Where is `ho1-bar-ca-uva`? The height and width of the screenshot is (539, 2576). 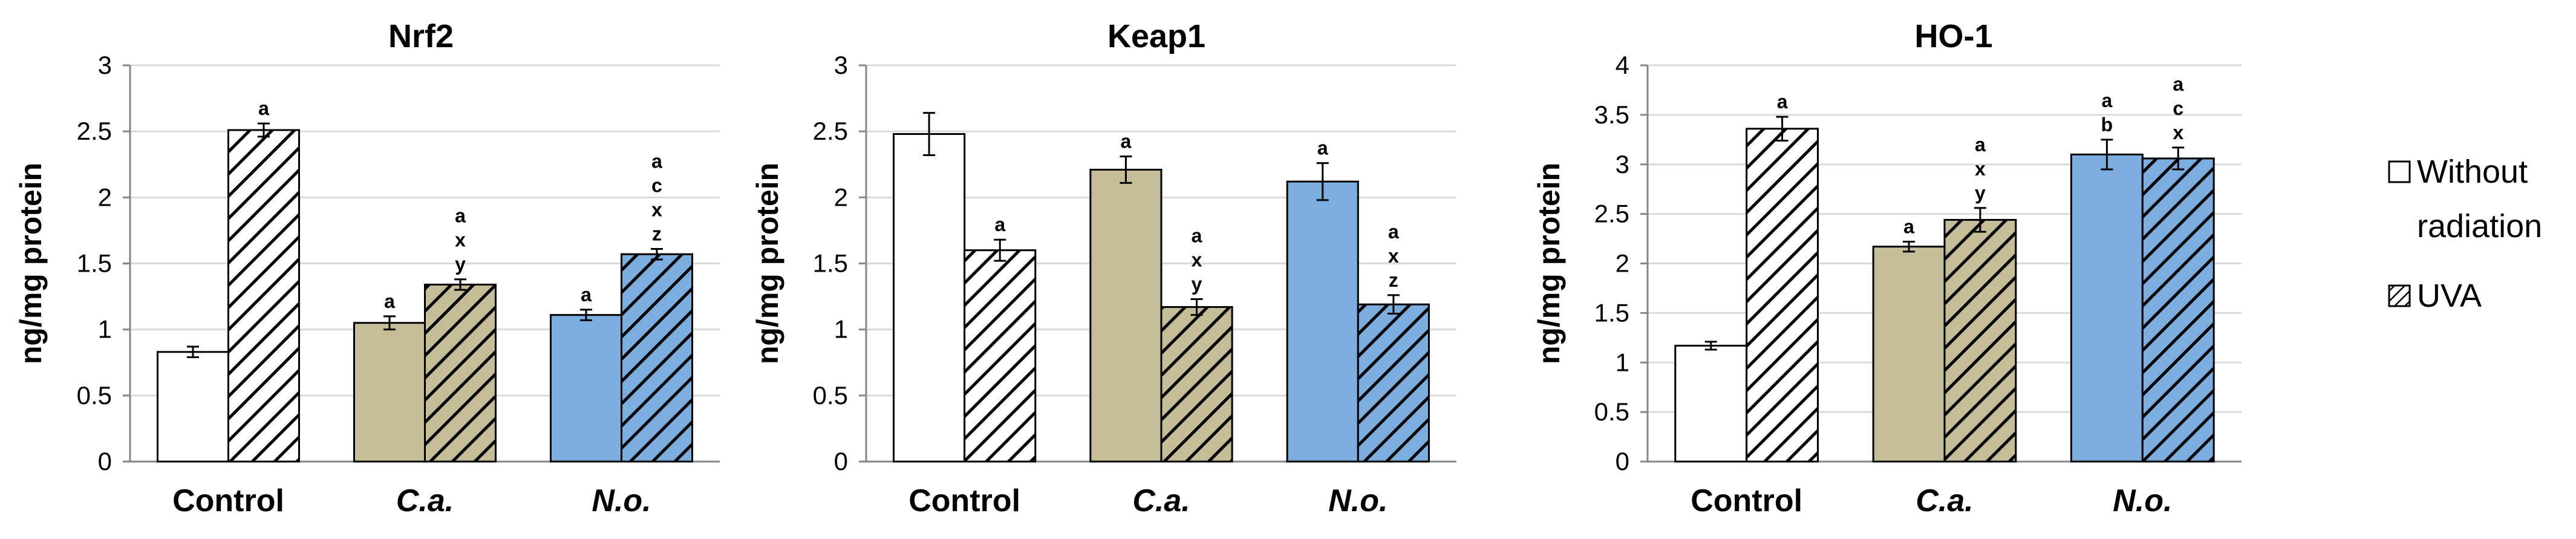
ho1-bar-ca-uva is located at coordinates (1980, 341).